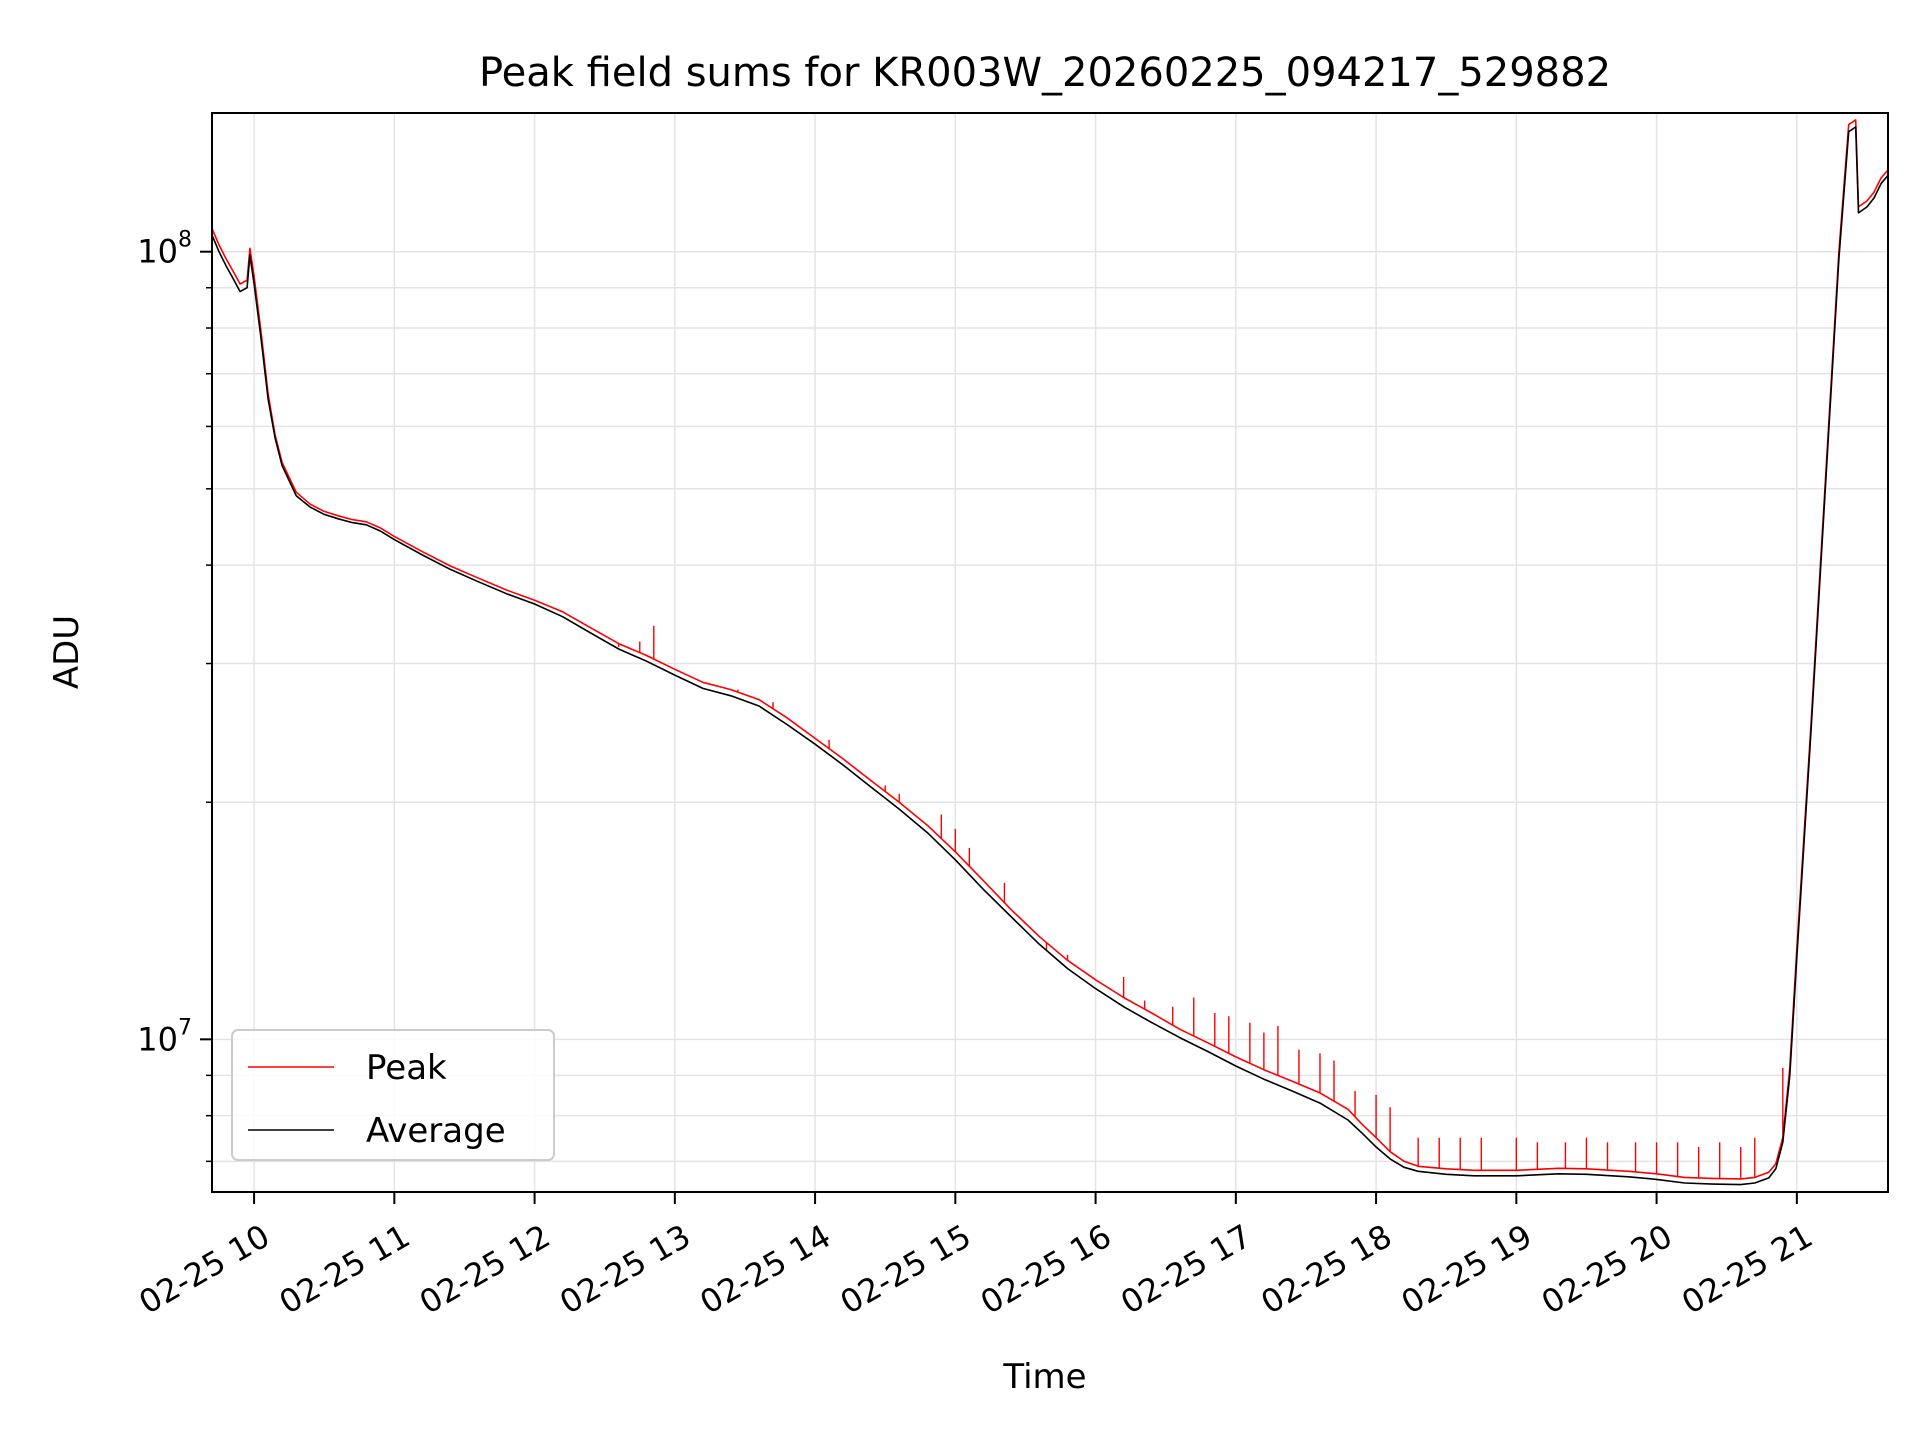 Image resolution: width=1920 pixels, height=1440 pixels. Describe the element at coordinates (406, 1068) in the screenshot. I see `legend-label-peak: Peak` at that location.